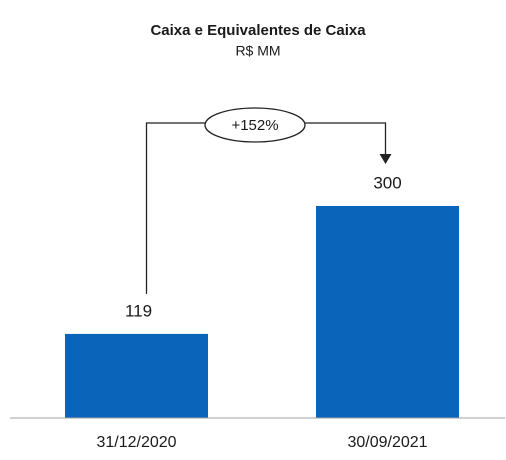  Describe the element at coordinates (385, 159) in the screenshot. I see `arrow-head` at that location.